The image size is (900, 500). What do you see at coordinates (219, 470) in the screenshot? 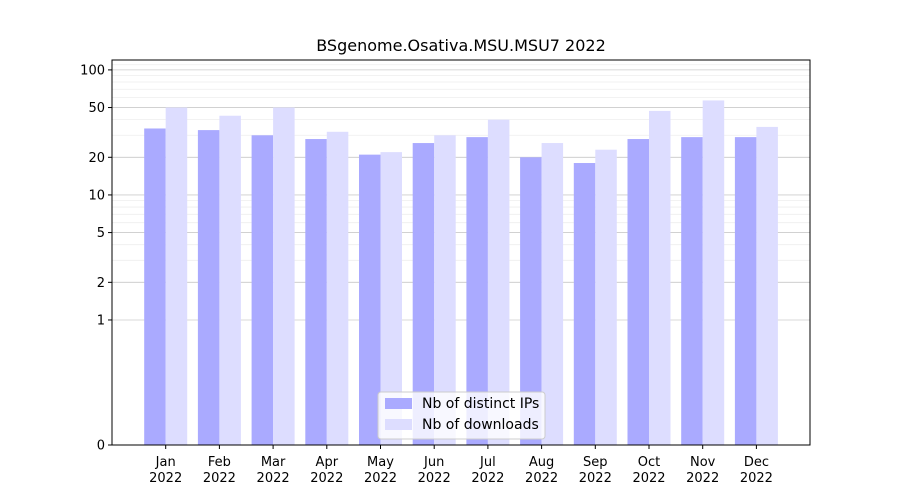
I see `x-tick-label: Feb 2022` at bounding box center [219, 470].